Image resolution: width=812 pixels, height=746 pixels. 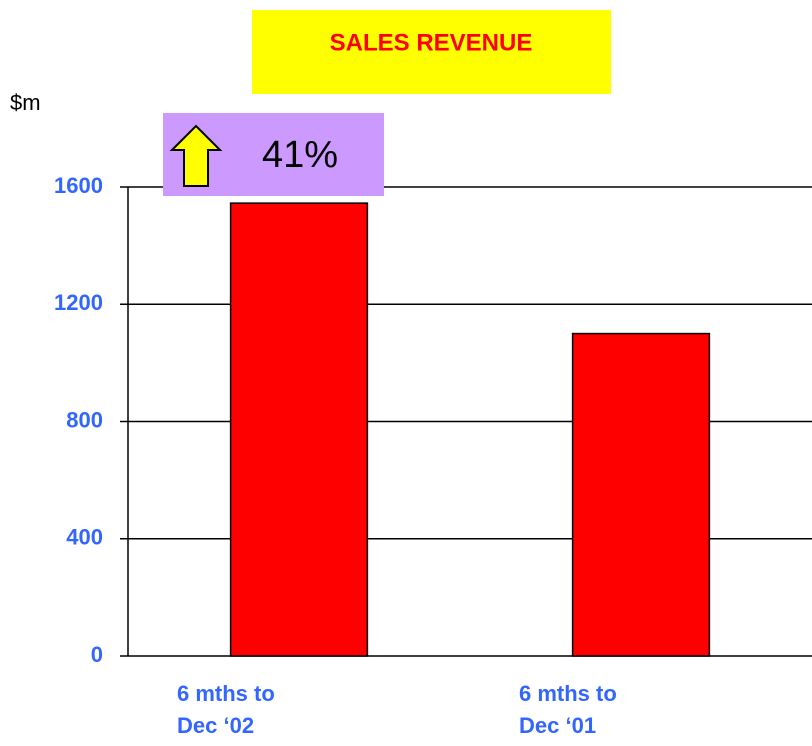 I want to click on y-tick-label: 1600, so click(x=78, y=185).